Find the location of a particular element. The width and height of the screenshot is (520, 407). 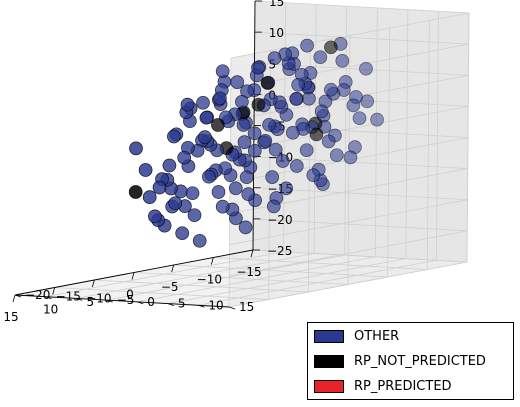

x-tick-label: −5 is located at coordinates (170, 287).